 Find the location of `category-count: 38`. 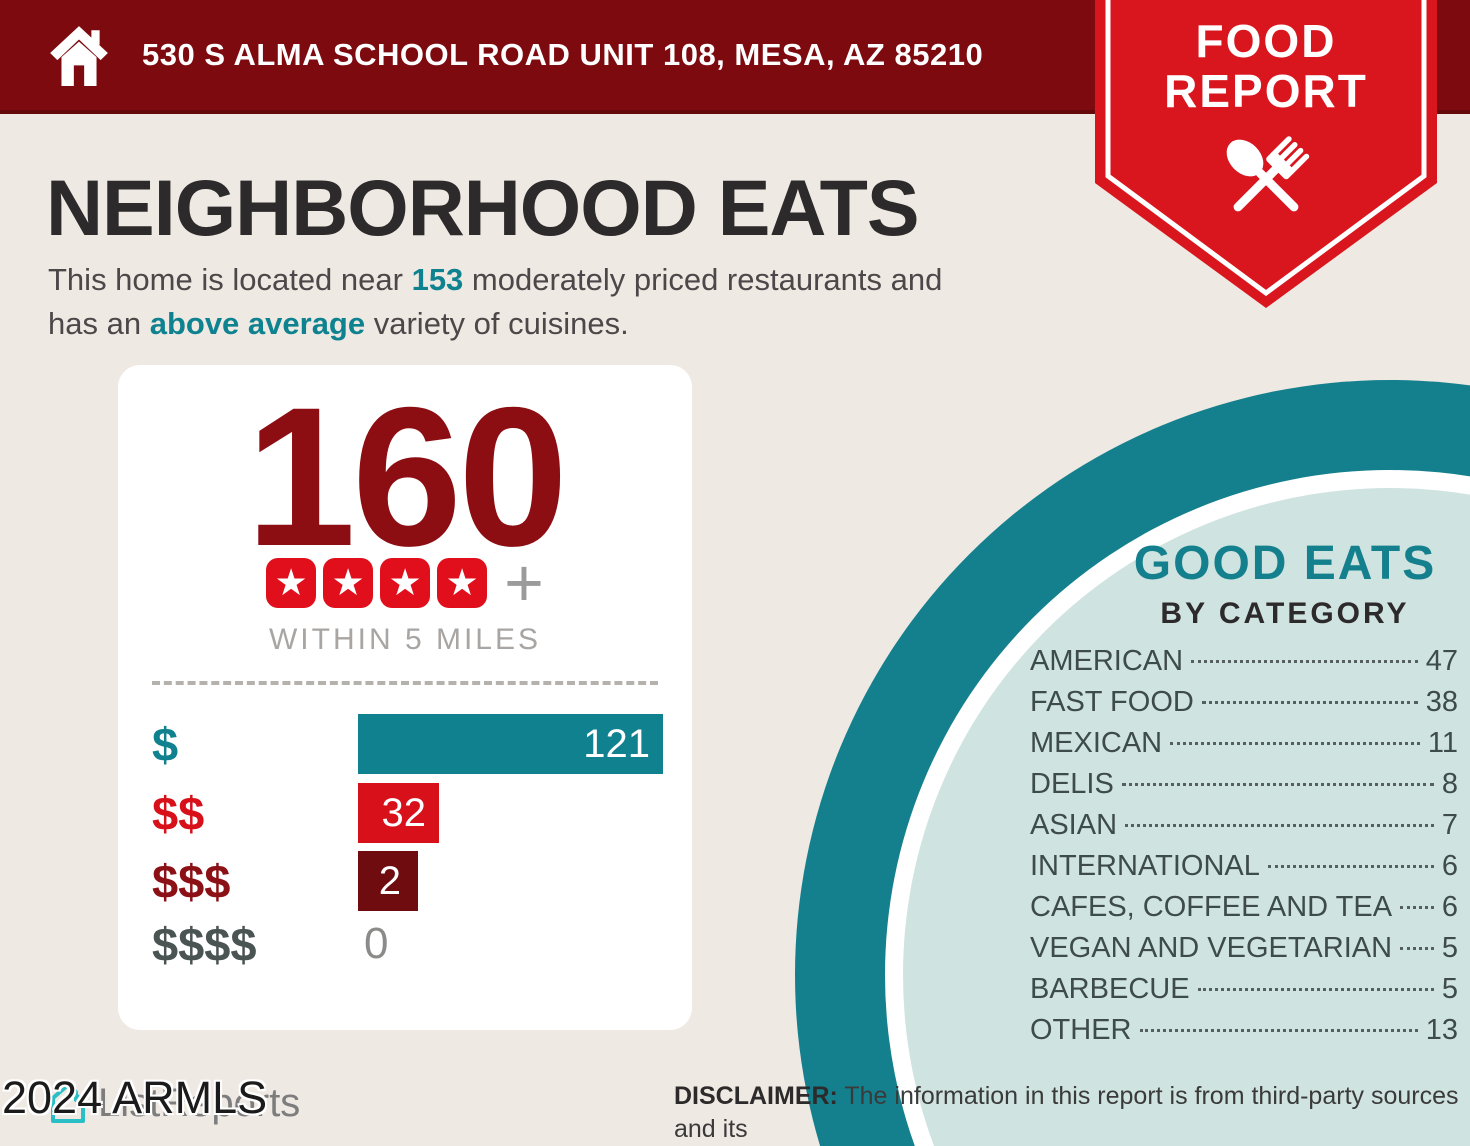

category-count: 38 is located at coordinates (1441, 702).